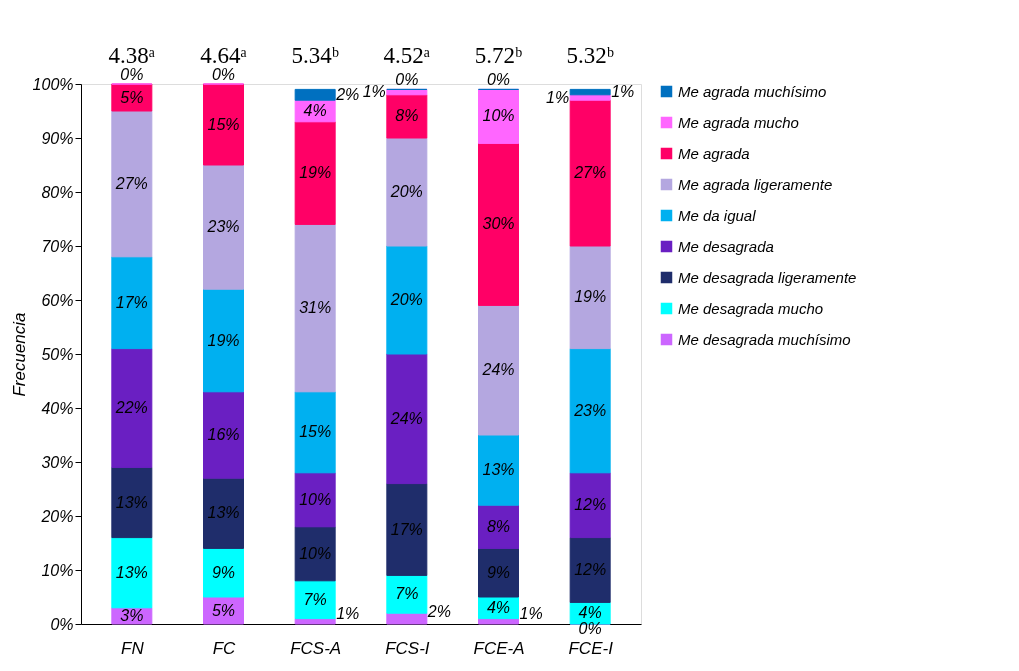  Describe the element at coordinates (407, 55) in the screenshot. I see `text: 4.52ᵃ` at that location.